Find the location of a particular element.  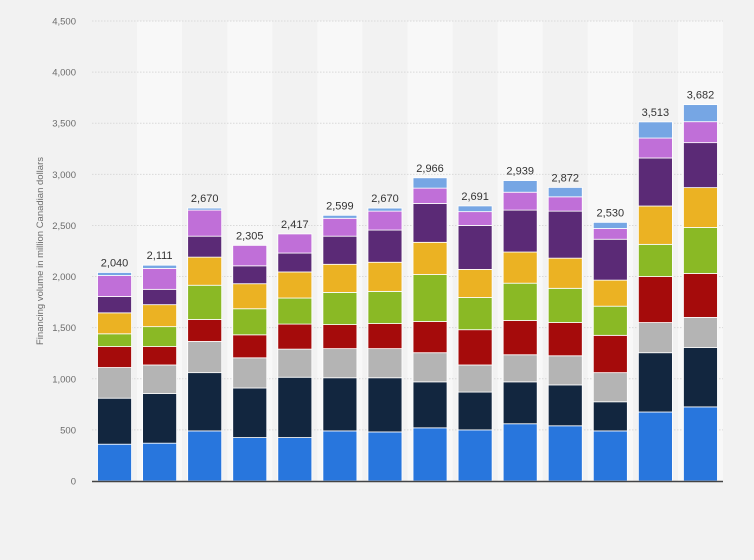

y-tick-label: 3,000 is located at coordinates (64, 175).